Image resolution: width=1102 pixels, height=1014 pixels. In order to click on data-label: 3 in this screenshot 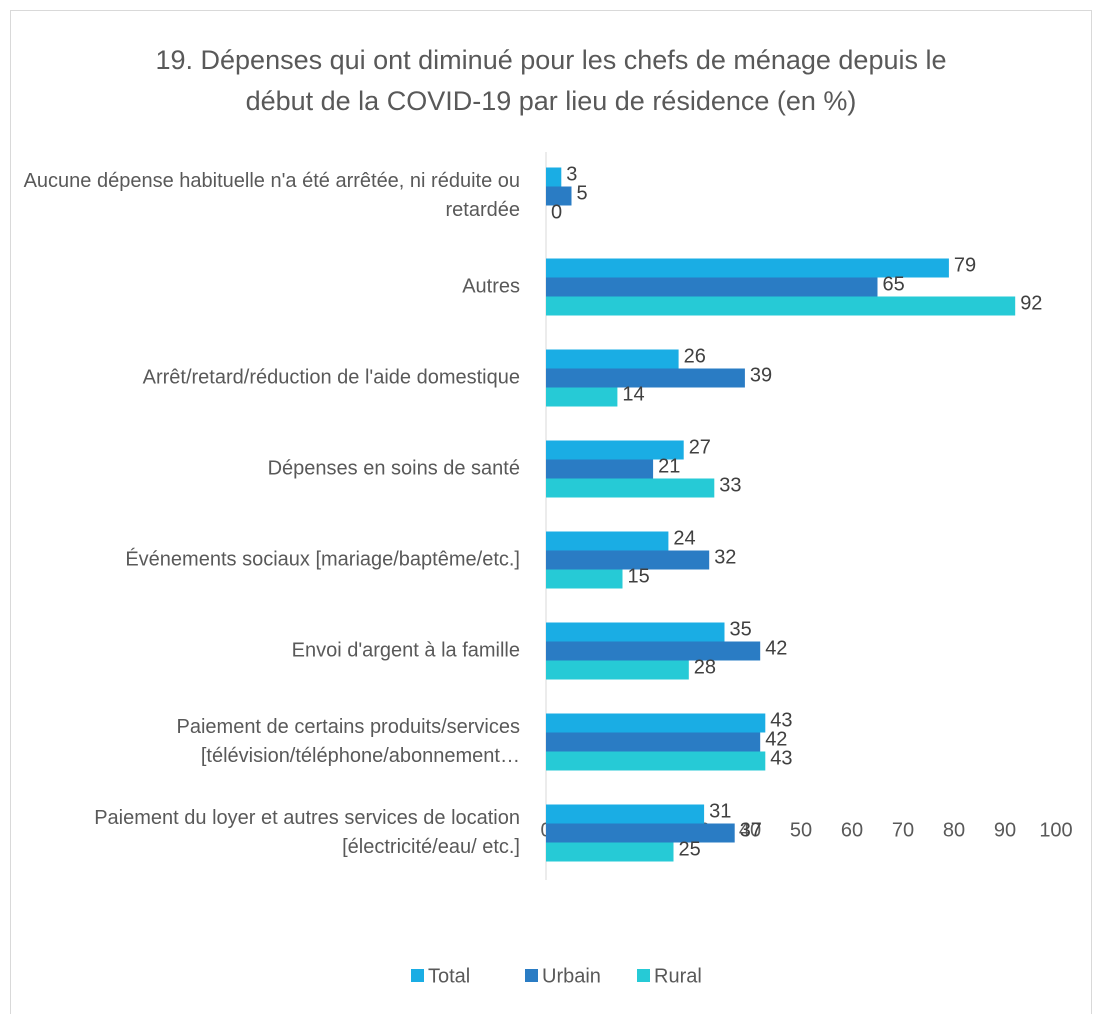, I will do `click(571, 174)`.